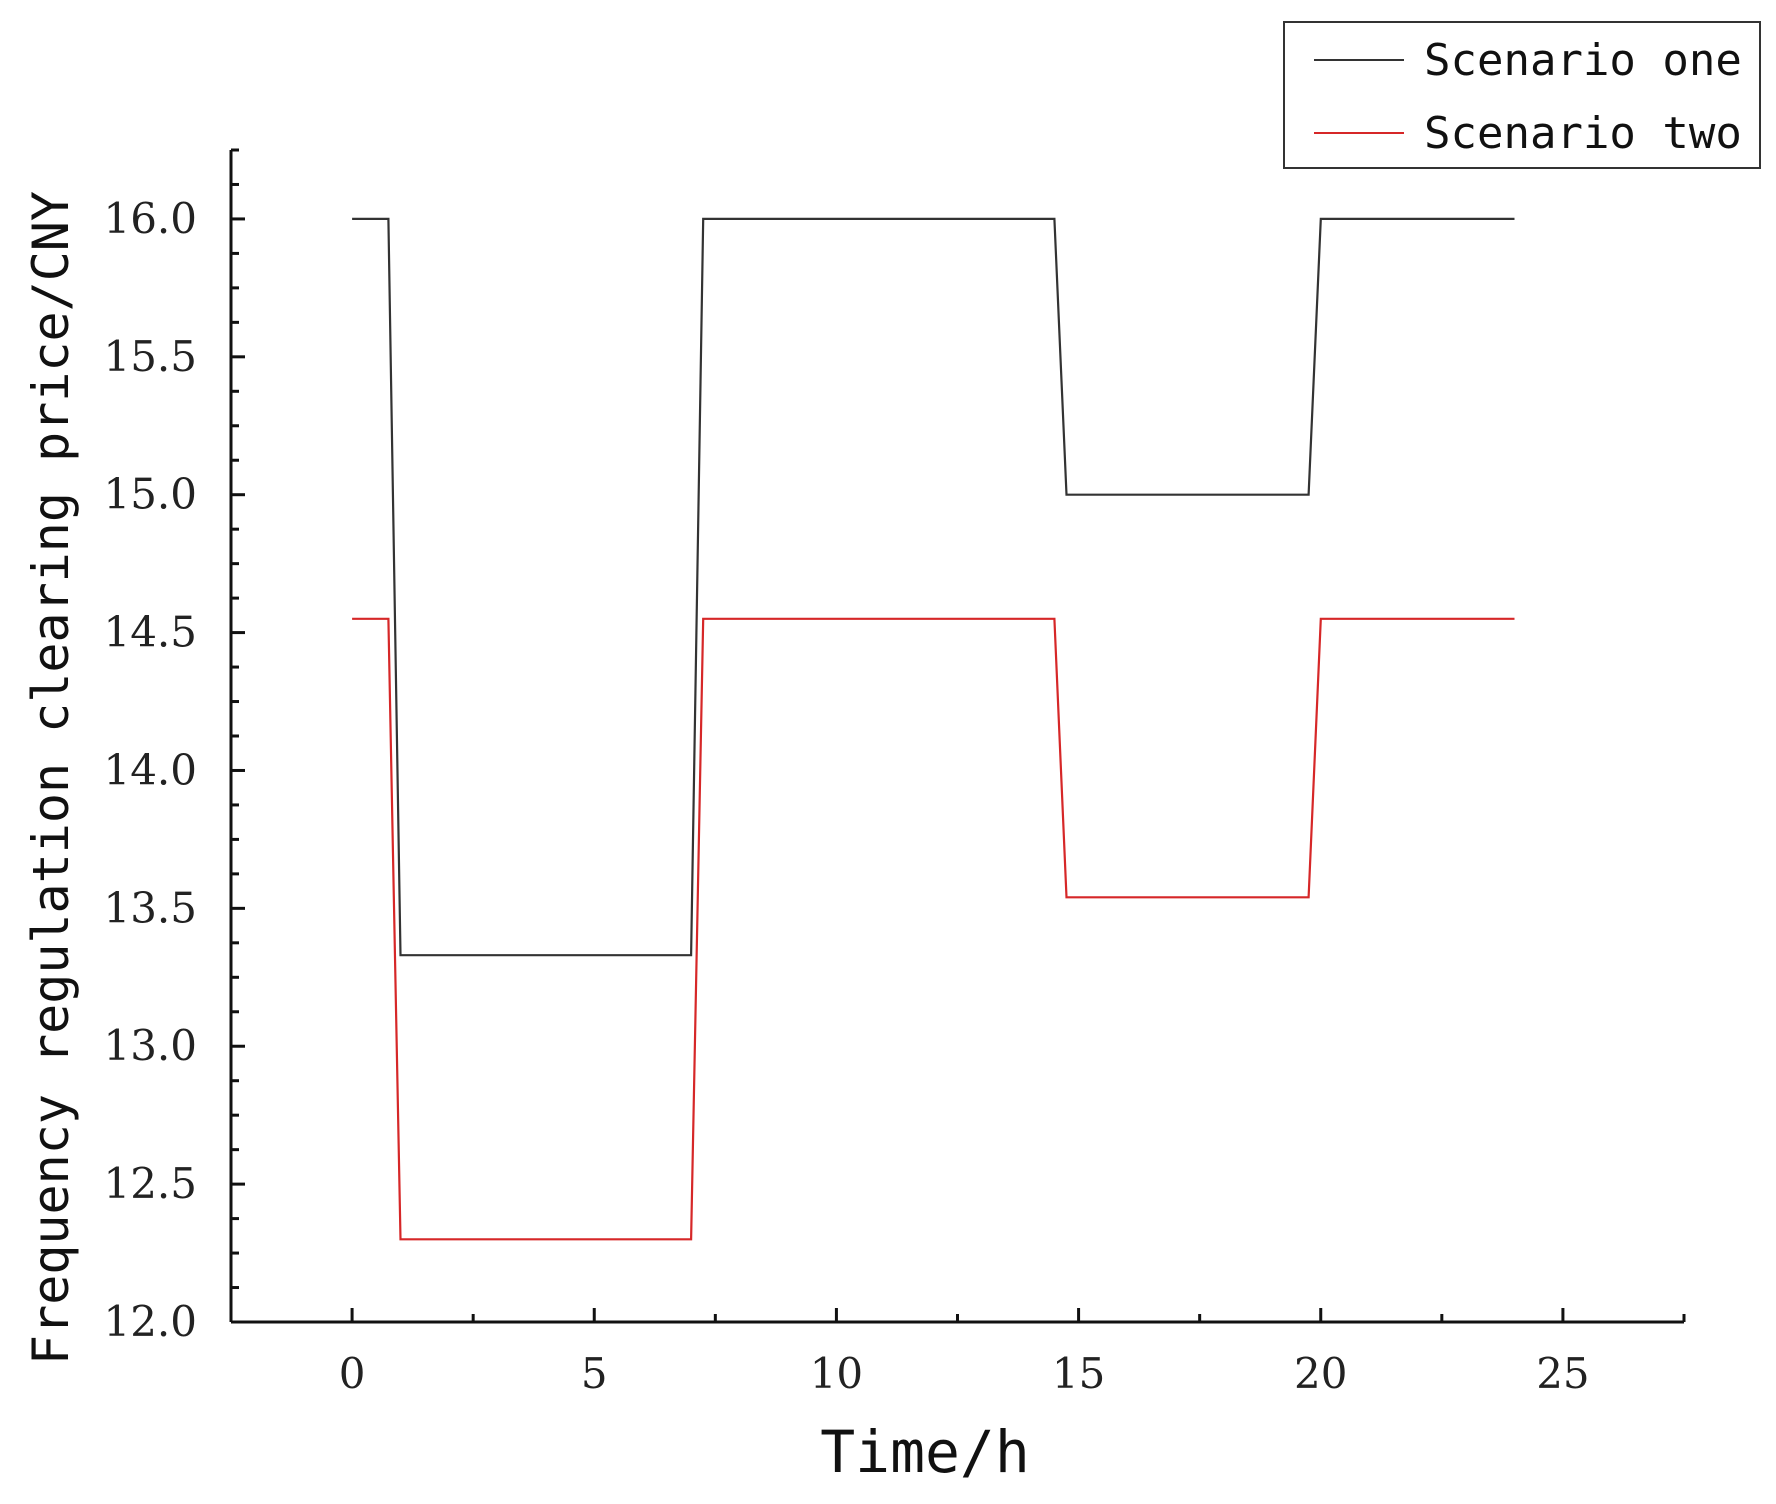  I want to click on legend-label-scenario-two: Scenario two, so click(1583, 133).